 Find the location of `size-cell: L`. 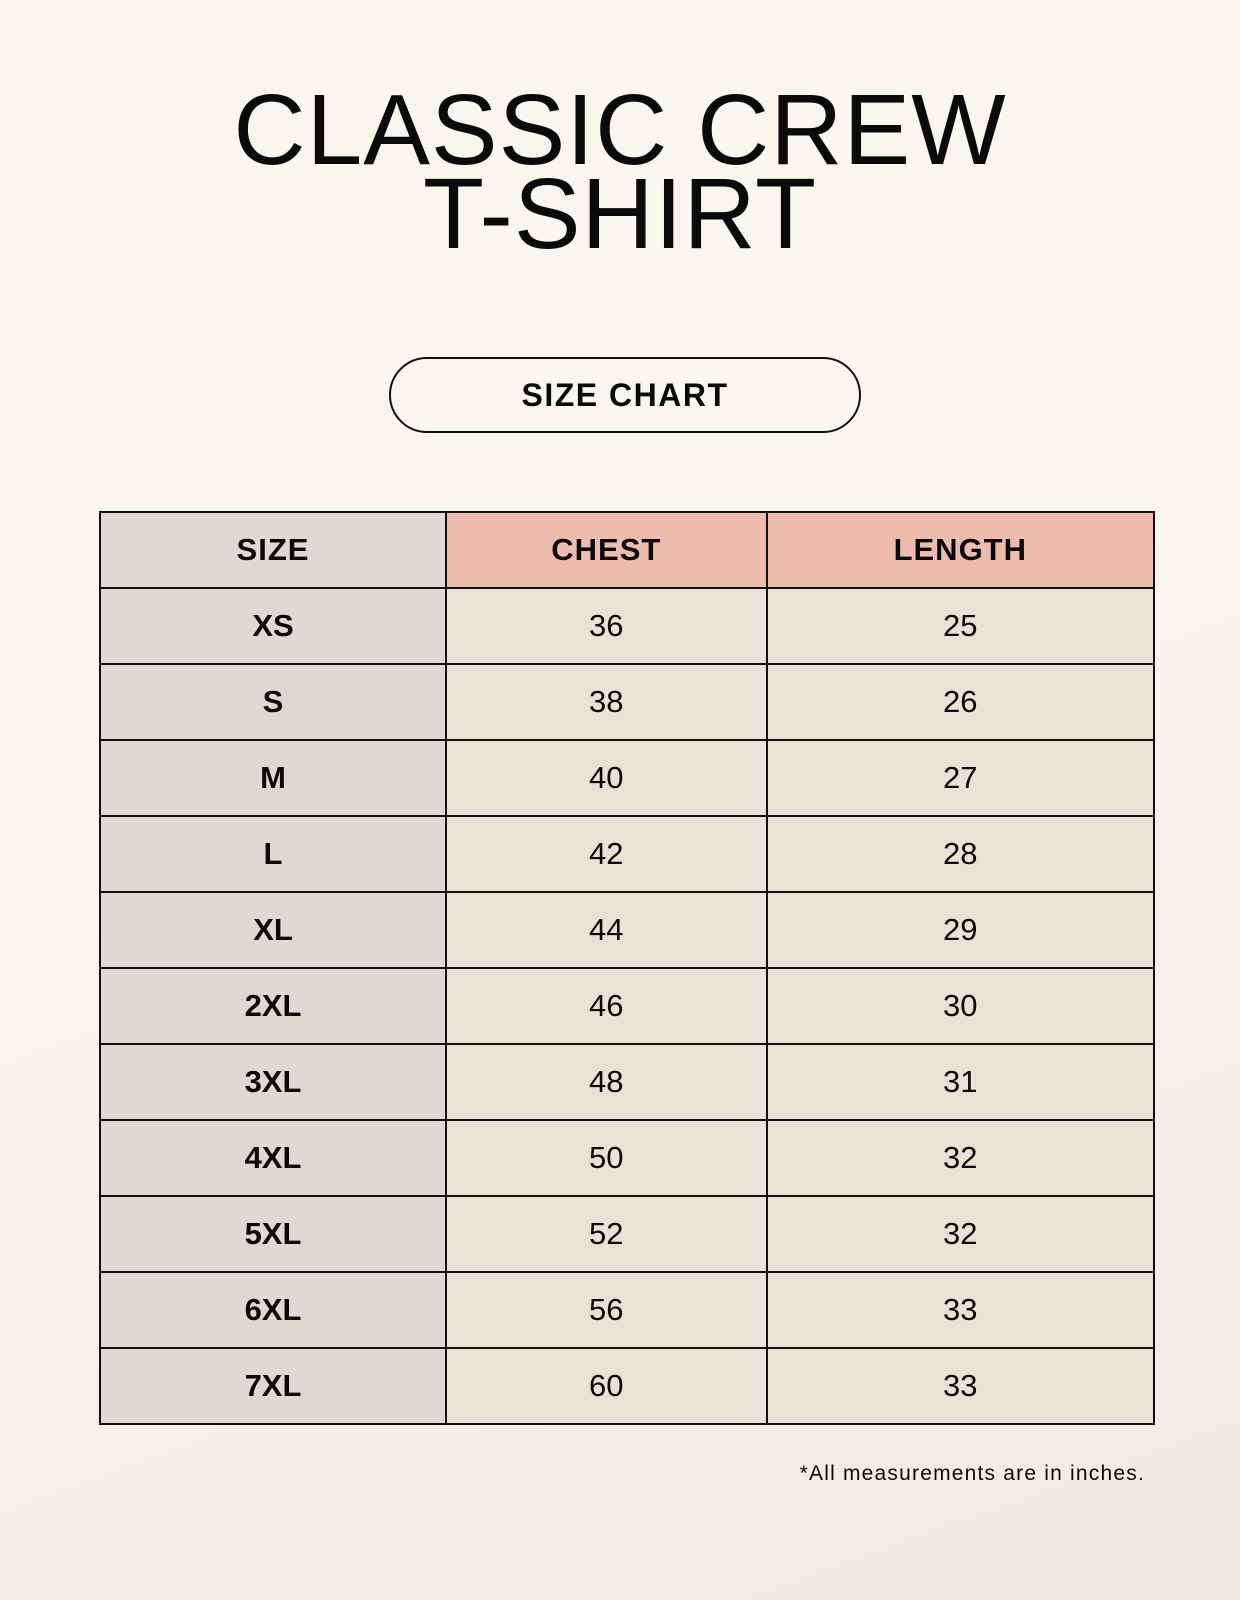

size-cell: L is located at coordinates (273, 854).